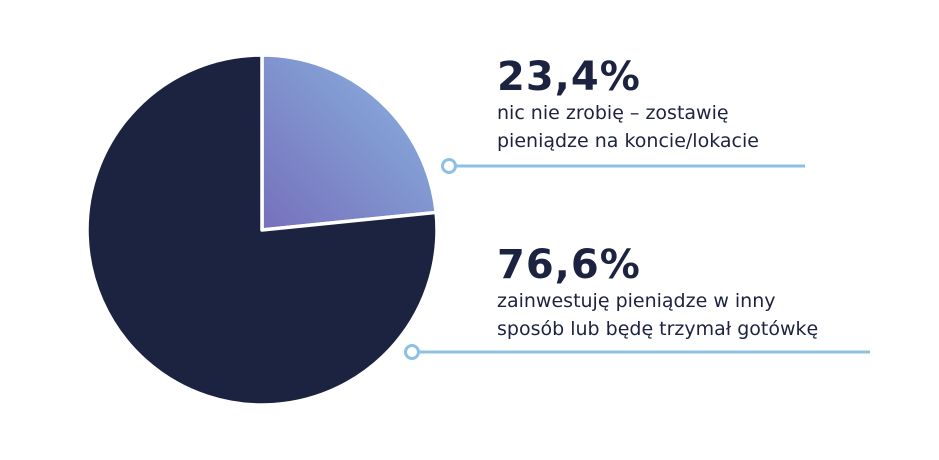 This screenshot has height=460, width=939. I want to click on slice-description-line: pieniądze na koncie/lokacie, so click(628, 141).